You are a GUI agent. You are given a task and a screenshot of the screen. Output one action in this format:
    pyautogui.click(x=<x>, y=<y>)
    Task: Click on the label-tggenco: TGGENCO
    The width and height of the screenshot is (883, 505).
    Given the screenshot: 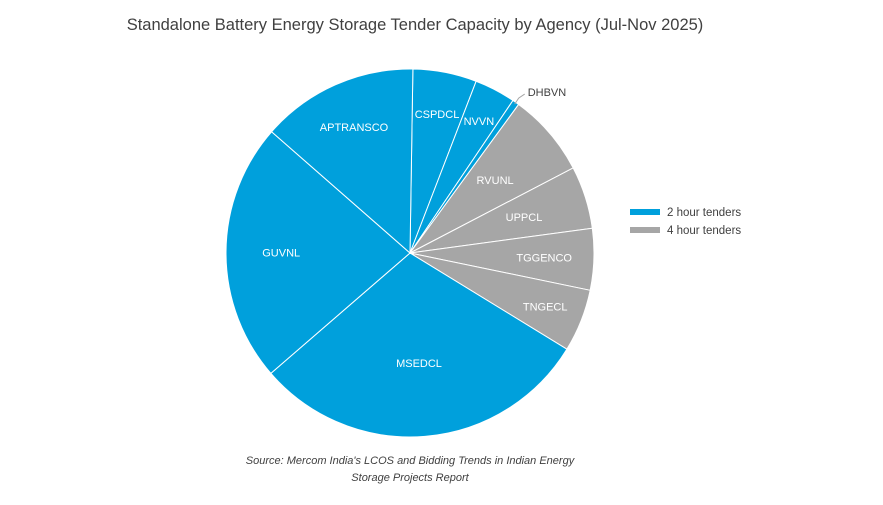 What is the action you would take?
    pyautogui.click(x=544, y=259)
    